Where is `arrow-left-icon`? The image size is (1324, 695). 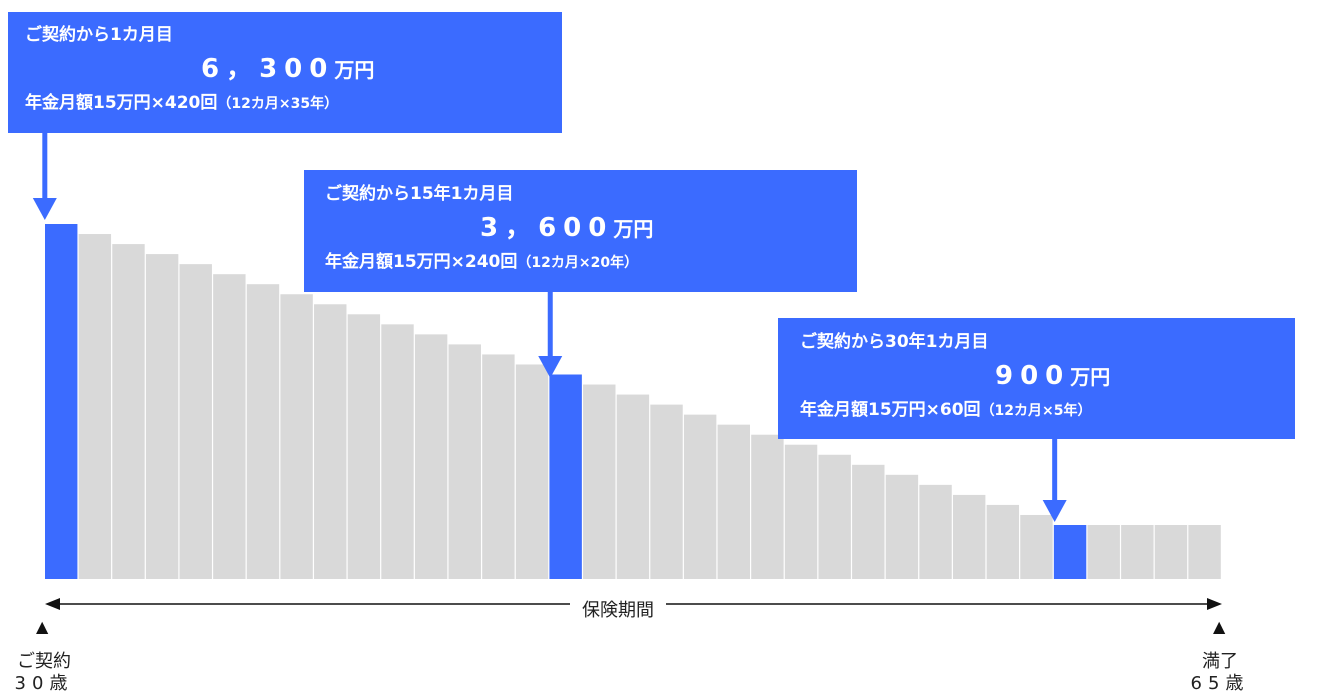 arrow-left-icon is located at coordinates (52, 604).